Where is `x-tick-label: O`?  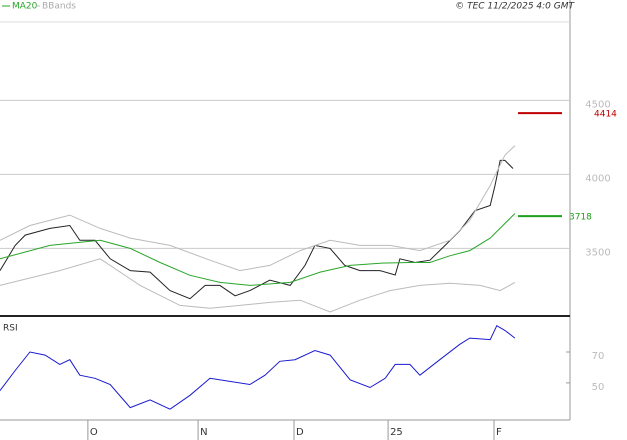 x-tick-label: O is located at coordinates (94, 432).